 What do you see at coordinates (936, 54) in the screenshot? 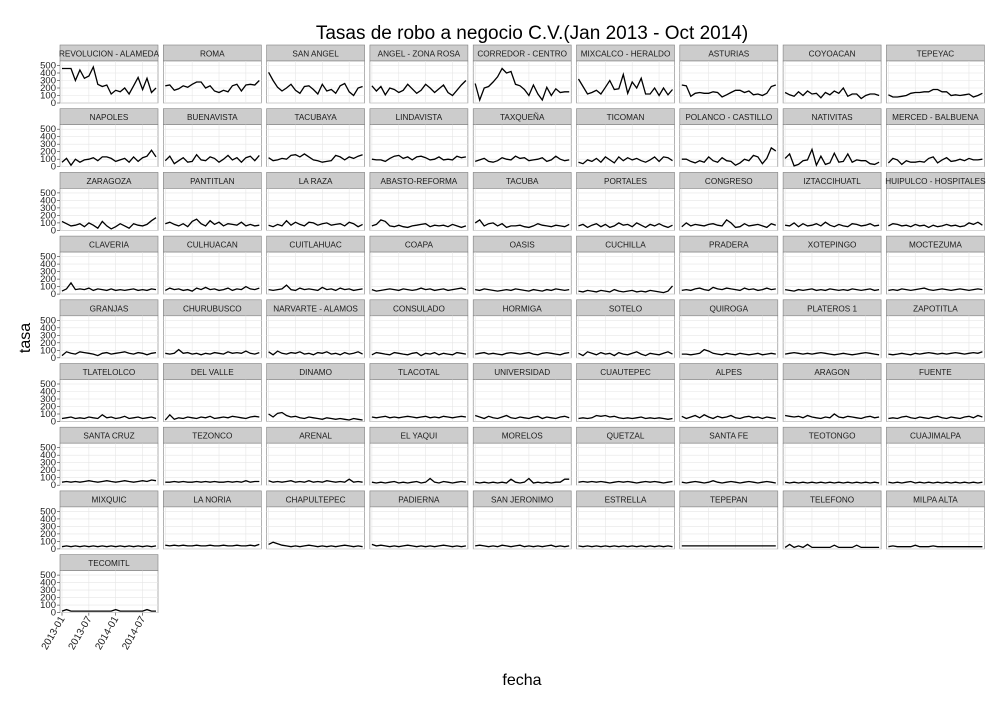
I see `facet-strip-label: TEPEYAC` at bounding box center [936, 54].